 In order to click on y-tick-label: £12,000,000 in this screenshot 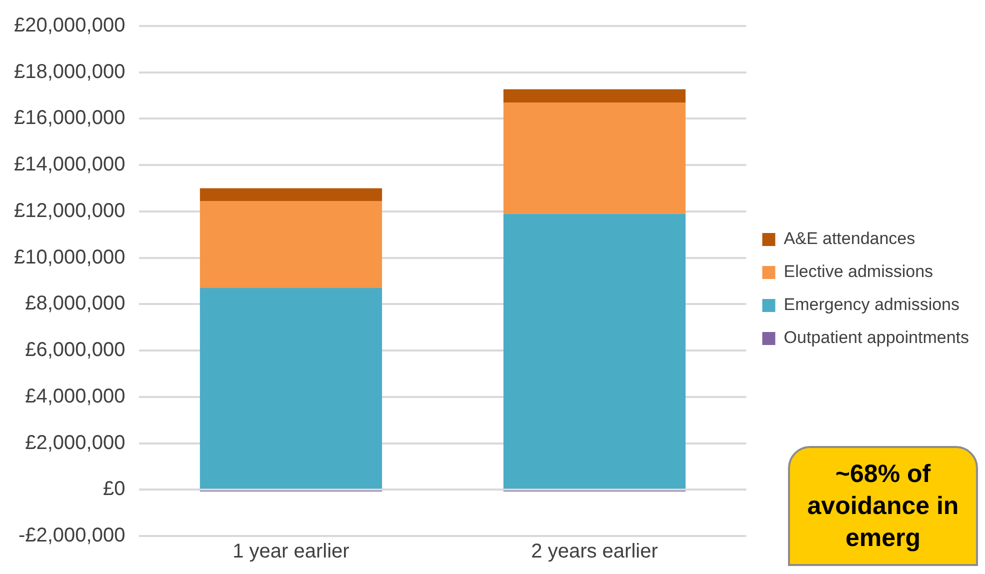, I will do `click(70, 211)`.